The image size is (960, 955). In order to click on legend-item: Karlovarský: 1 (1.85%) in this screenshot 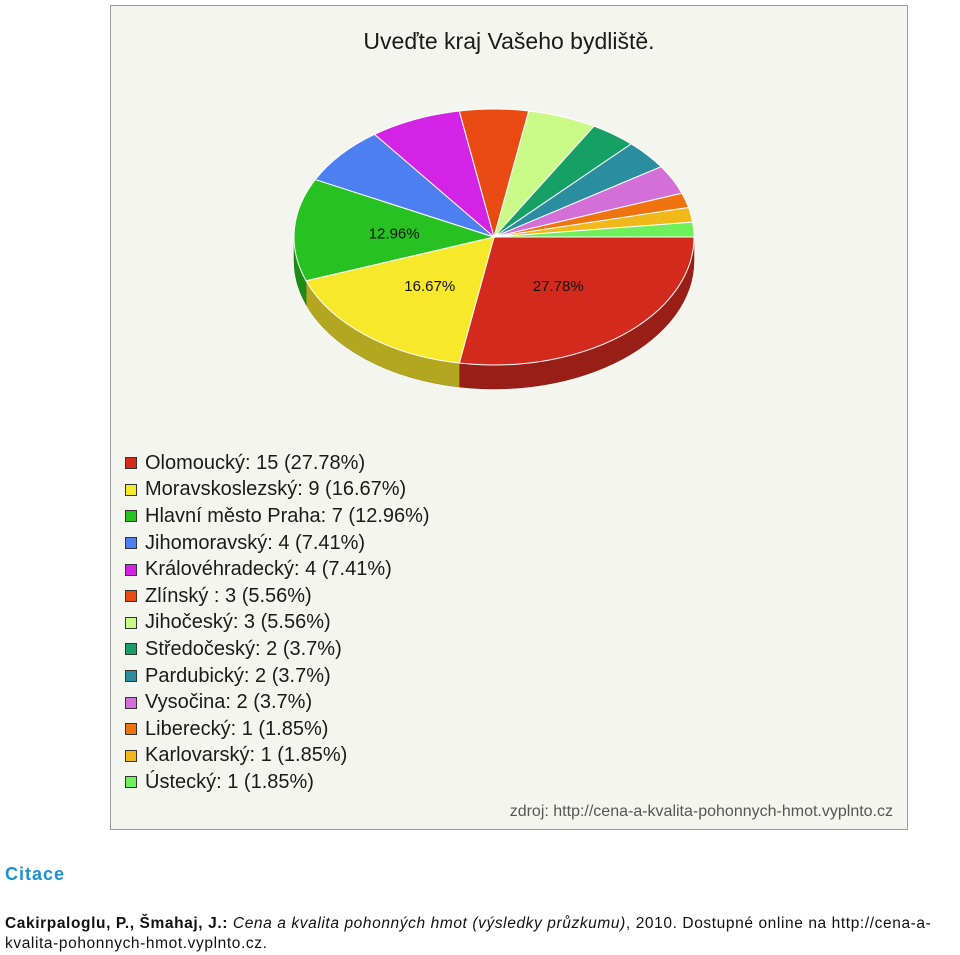, I will do `click(277, 756)`.